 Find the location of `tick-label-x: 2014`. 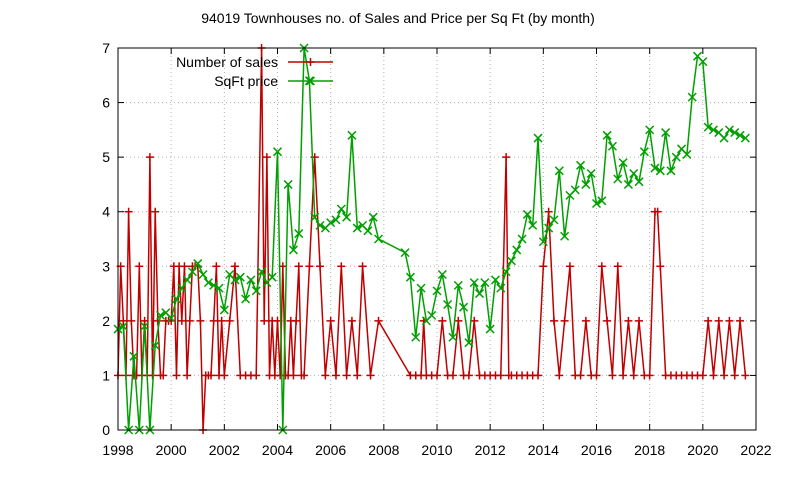

tick-label-x: 2014 is located at coordinates (543, 450).